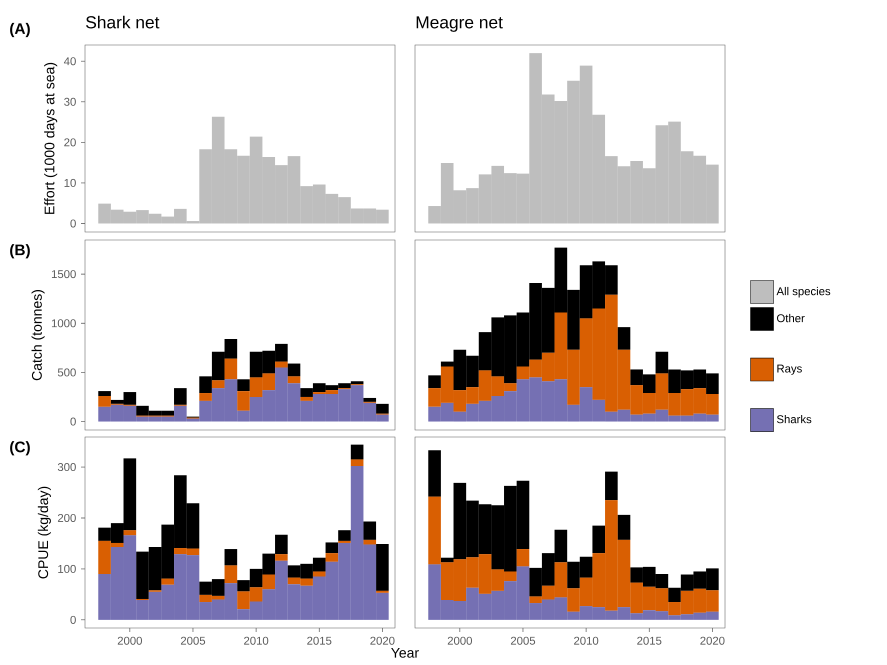 This screenshot has width=887, height=665. What do you see at coordinates (123, 22) in the screenshot?
I see `chart-title: Shark net` at bounding box center [123, 22].